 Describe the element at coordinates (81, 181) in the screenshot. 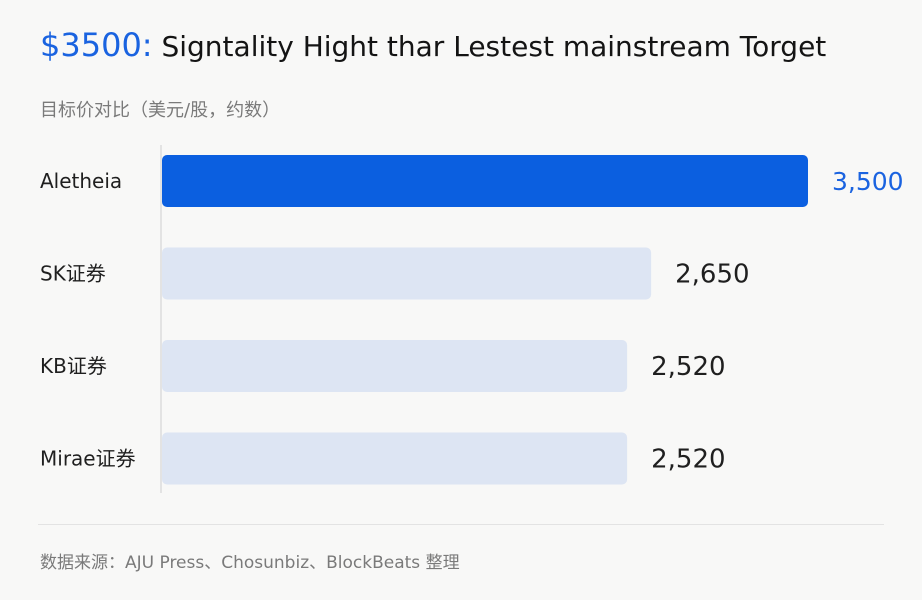

I see `category-label: Aletheia` at that location.